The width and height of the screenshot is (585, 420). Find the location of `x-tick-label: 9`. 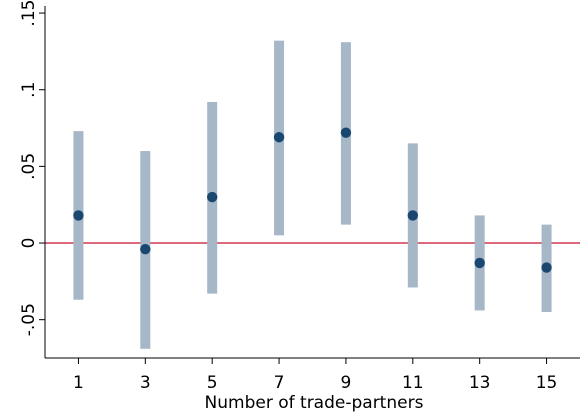

x-tick-label: 9 is located at coordinates (346, 383).